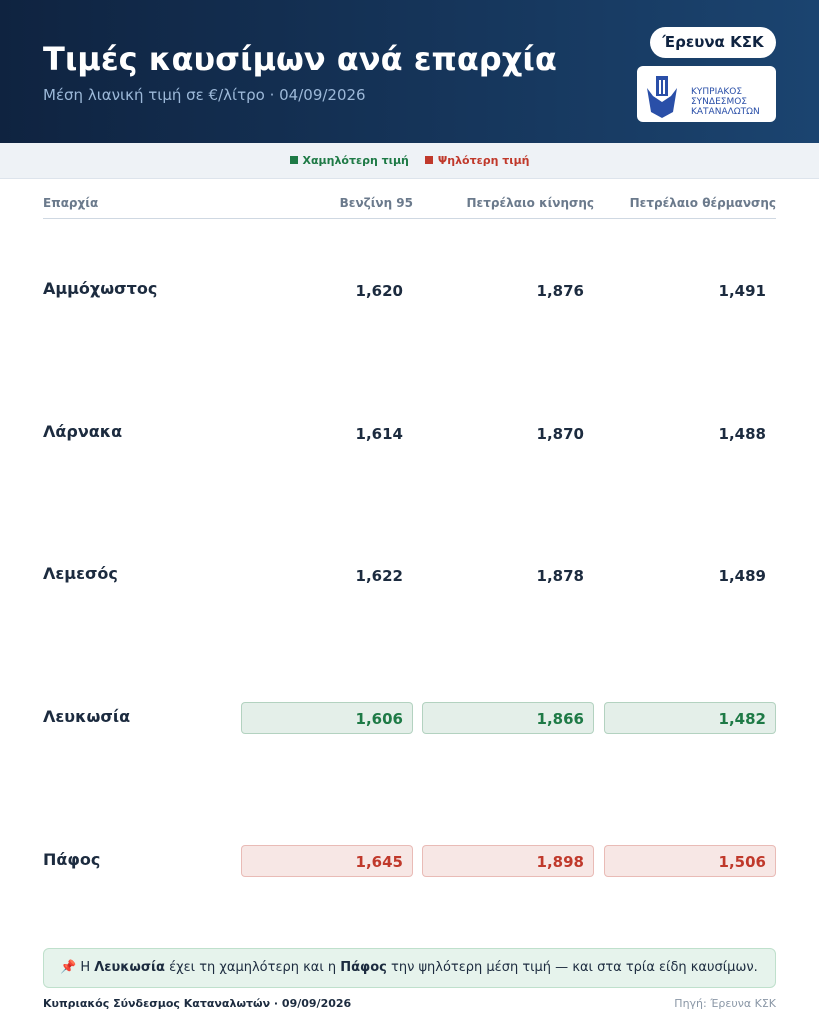 The image size is (819, 1024). Describe the element at coordinates (80, 573) in the screenshot. I see `row-name: Λεμεσός` at that location.